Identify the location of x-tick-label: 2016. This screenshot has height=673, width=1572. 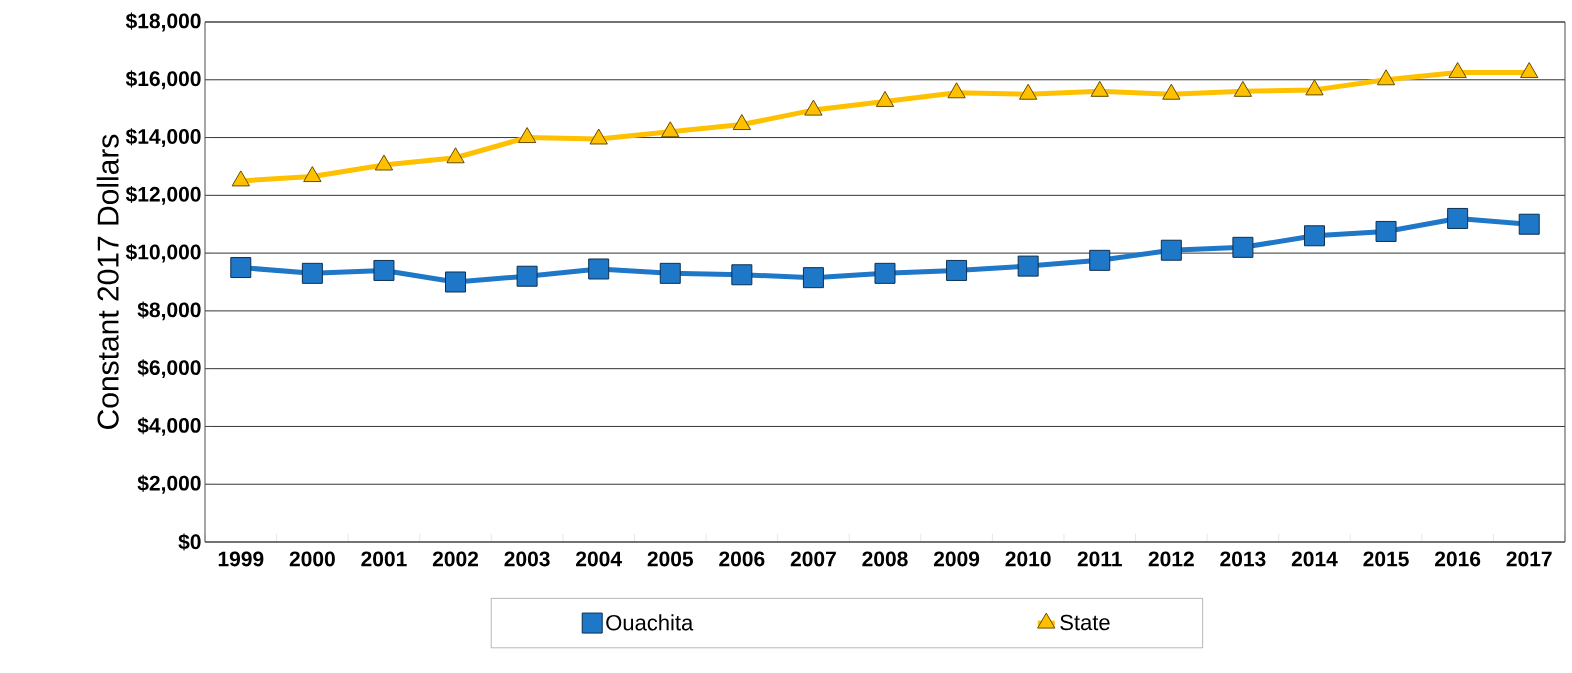
(1458, 559).